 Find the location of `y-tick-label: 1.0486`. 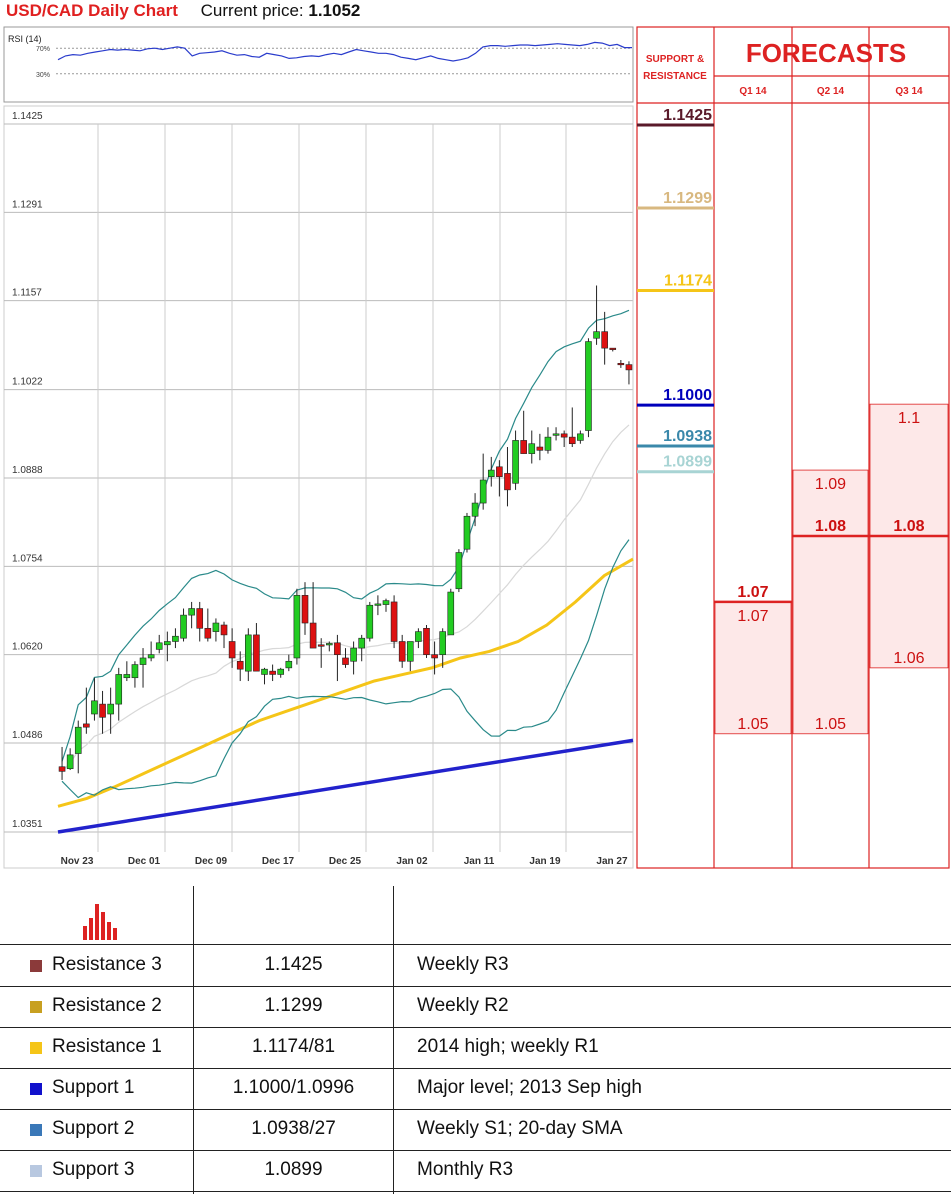

y-tick-label: 1.0486 is located at coordinates (27, 735).